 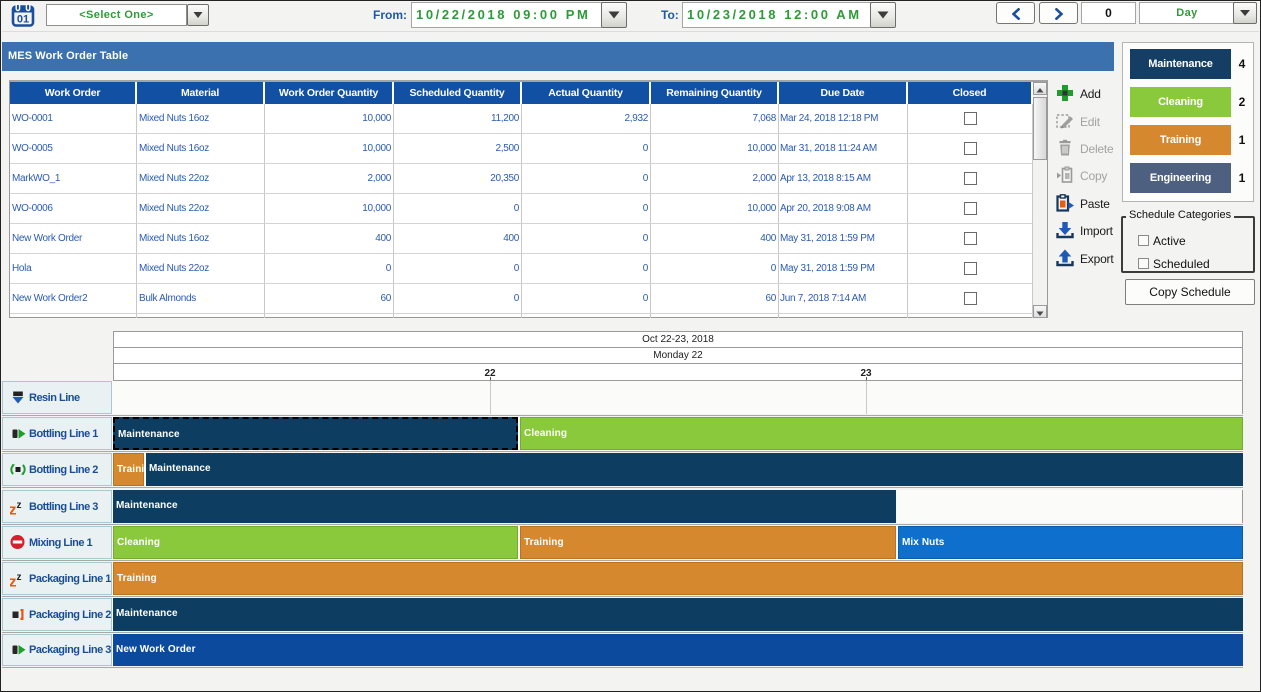 I want to click on svg-text: 01, so click(x=23, y=20).